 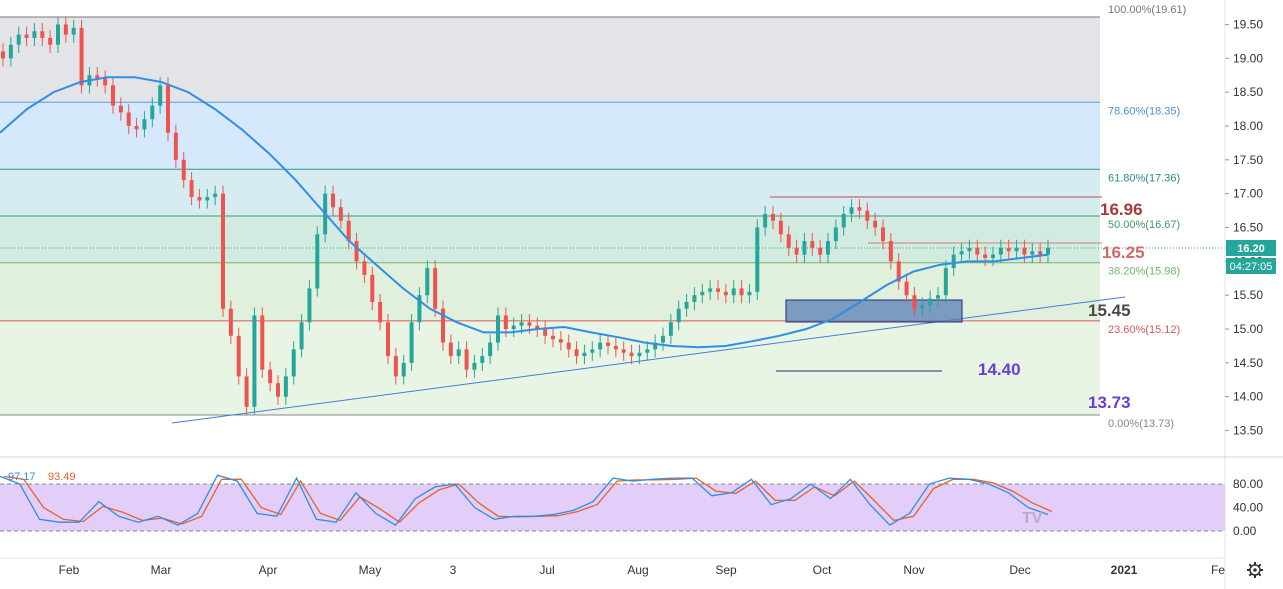 I want to click on stochastic-band, so click(x=612, y=507).